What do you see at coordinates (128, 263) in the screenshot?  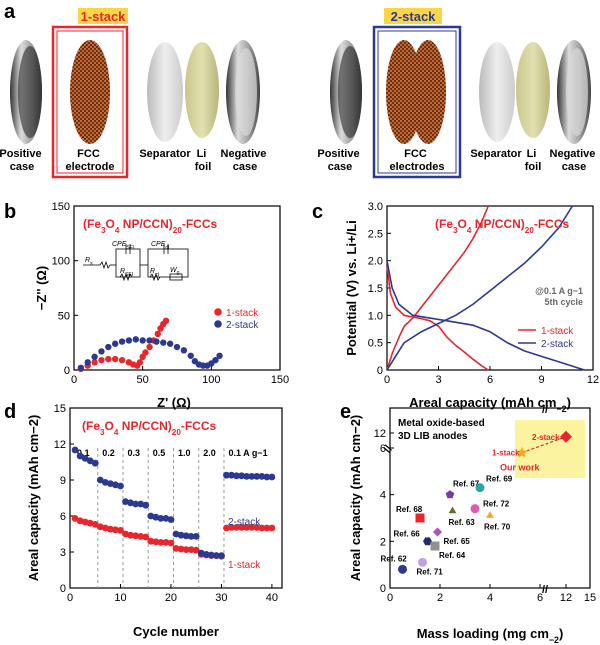 I see `rc-block-sei` at bounding box center [128, 263].